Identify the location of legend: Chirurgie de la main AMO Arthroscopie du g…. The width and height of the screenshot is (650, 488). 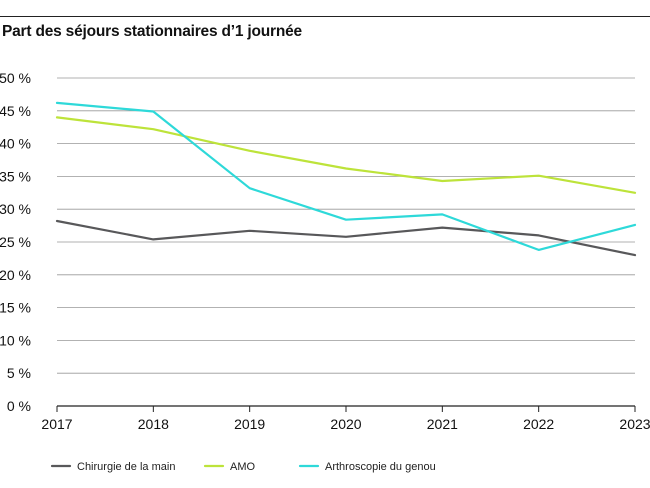
(243, 467).